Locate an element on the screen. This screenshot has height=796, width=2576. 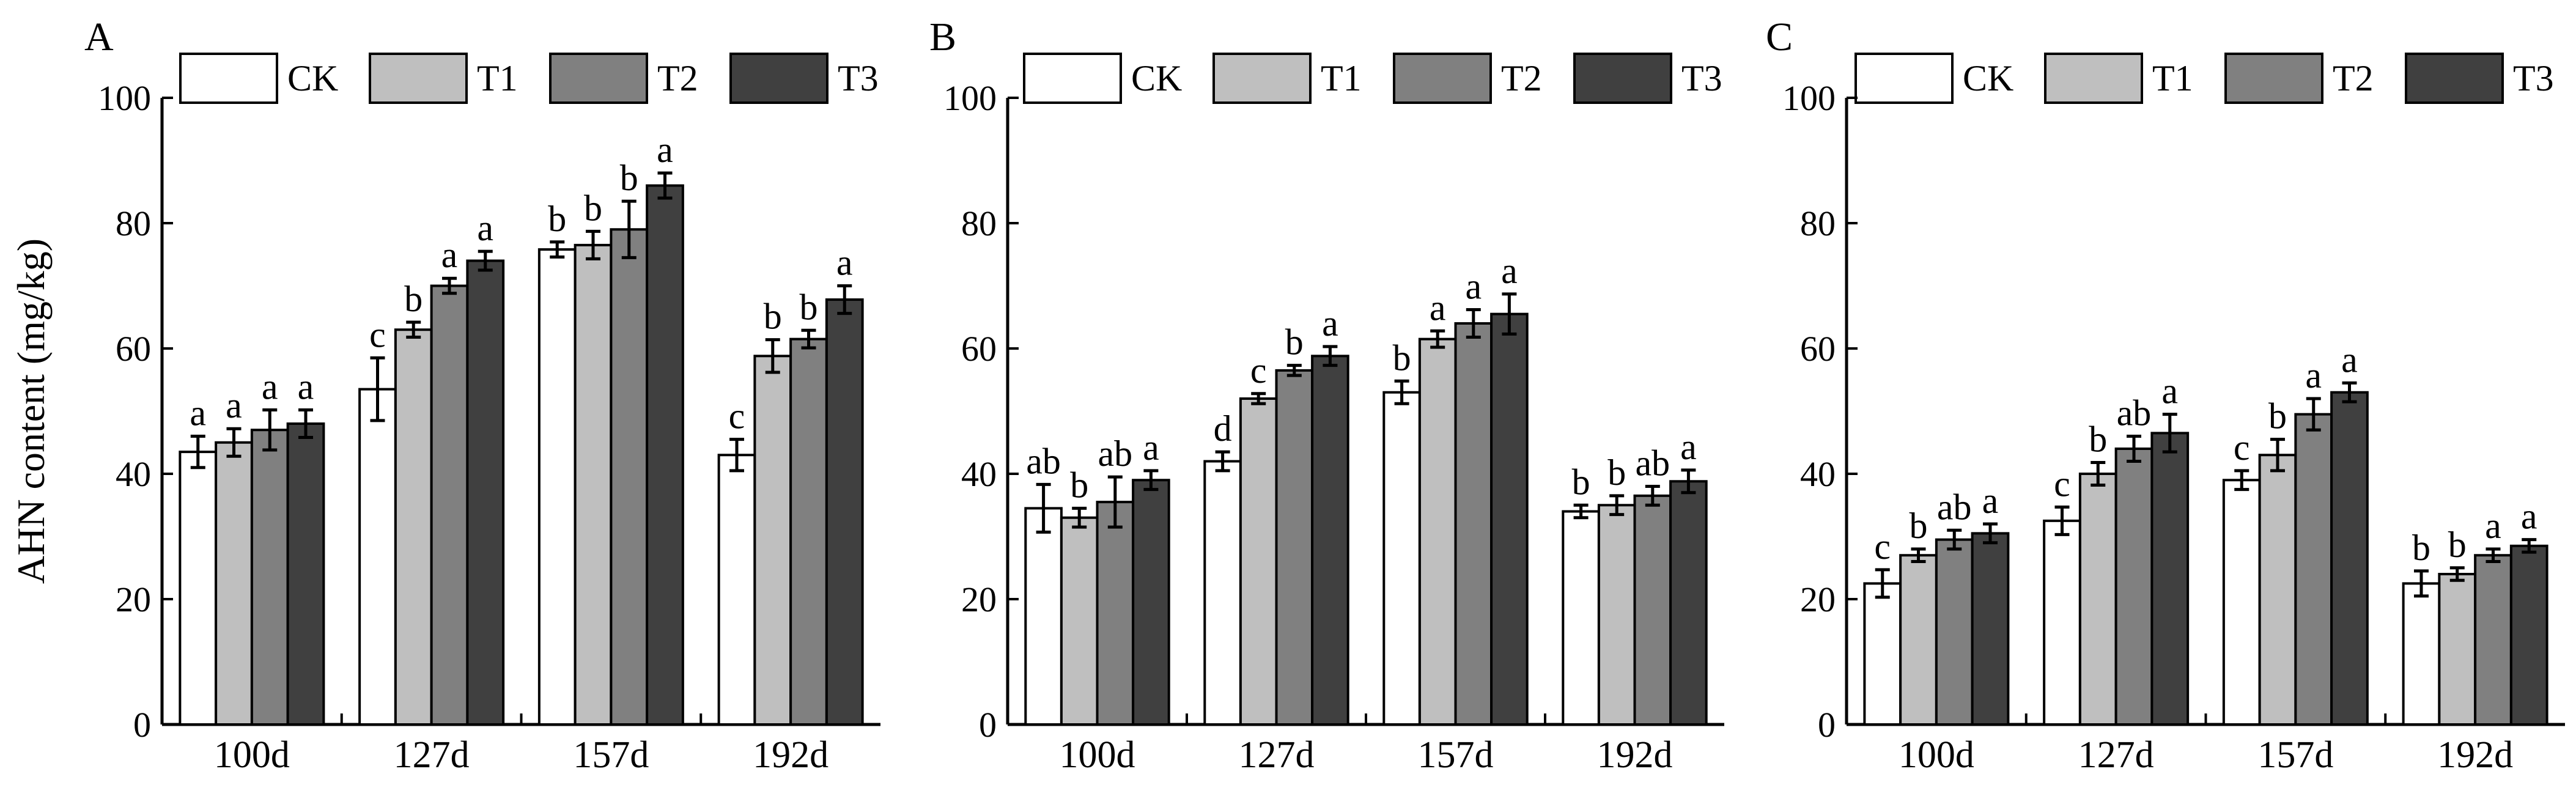
bar-t3-127d is located at coordinates (486, 492).